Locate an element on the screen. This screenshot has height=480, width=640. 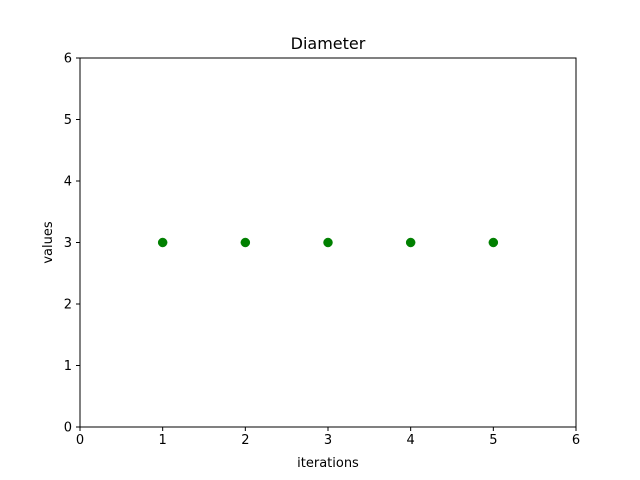
y-tick-label: 5 is located at coordinates (68, 120).